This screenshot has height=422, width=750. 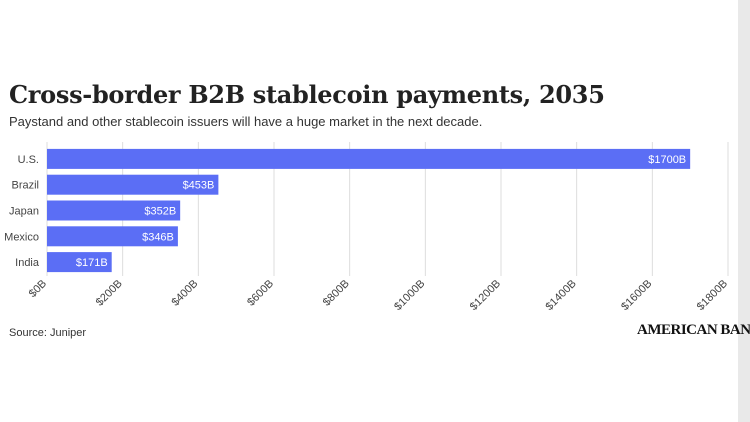 What do you see at coordinates (485, 295) in the screenshot?
I see `x-tick-label: $1200B` at bounding box center [485, 295].